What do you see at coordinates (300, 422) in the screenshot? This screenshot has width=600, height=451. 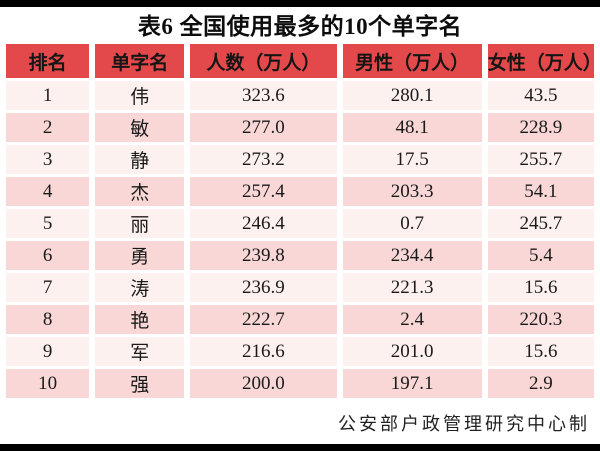 I see `footer-zone: 公安部户政管理研究中心制` at bounding box center [300, 422].